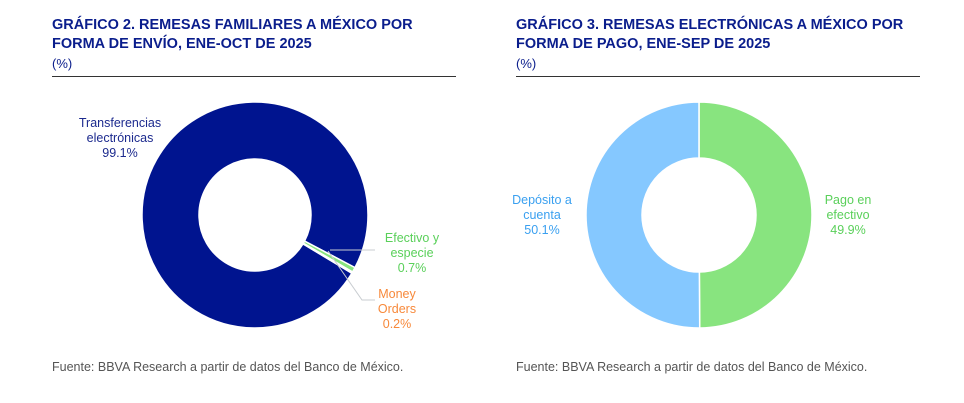 Image resolution: width=964 pixels, height=403 pixels. Describe the element at coordinates (643, 215) in the screenshot. I see `slice-dep-sito-a-cuenta` at that location.